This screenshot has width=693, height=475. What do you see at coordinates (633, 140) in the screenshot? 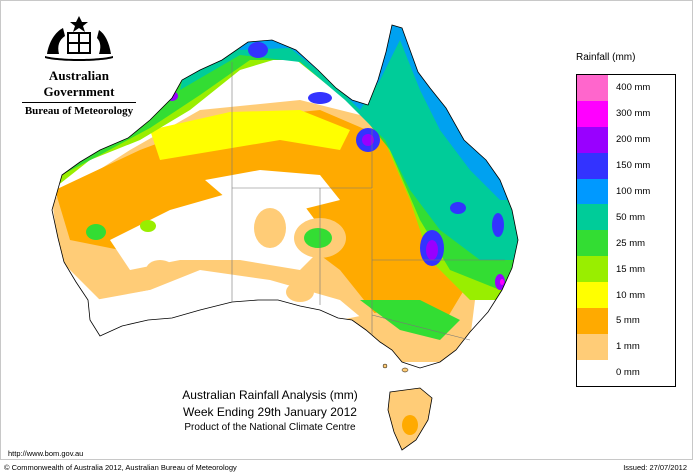
I see `legend-label: 200 mm` at bounding box center [633, 140].